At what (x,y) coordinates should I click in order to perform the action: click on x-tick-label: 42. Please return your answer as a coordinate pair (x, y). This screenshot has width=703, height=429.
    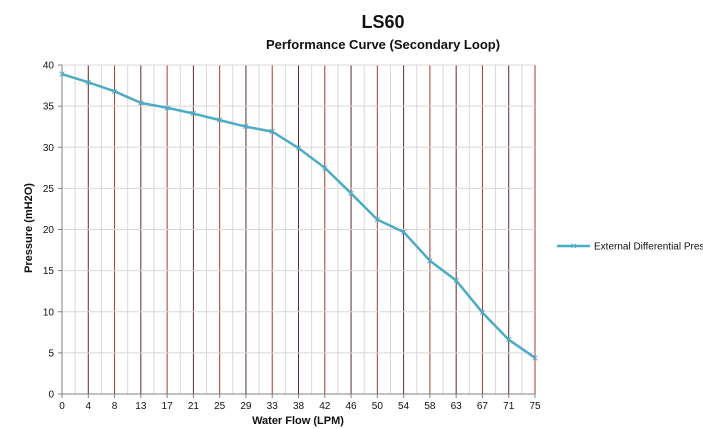
    Looking at the image, I should click on (325, 406).